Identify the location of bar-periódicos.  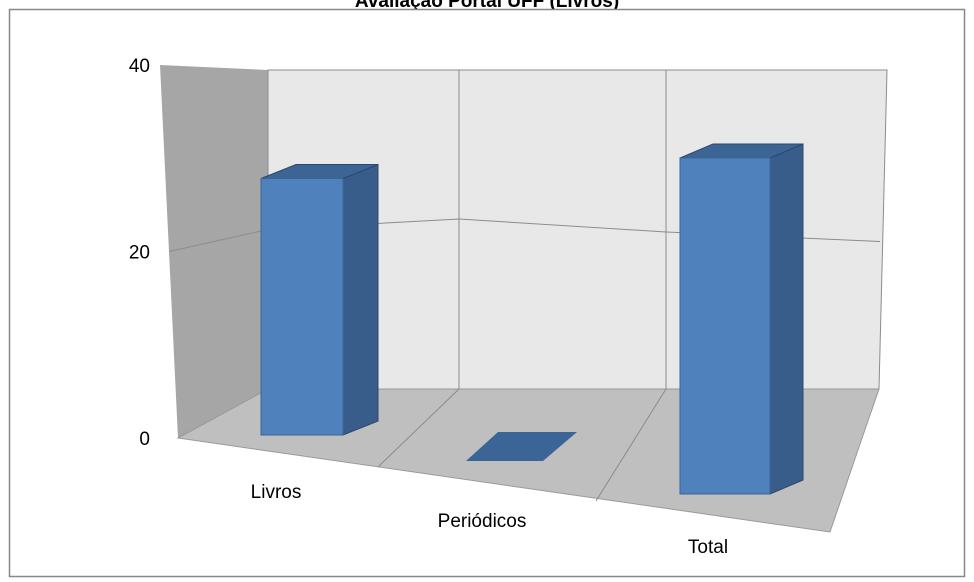
(521, 446).